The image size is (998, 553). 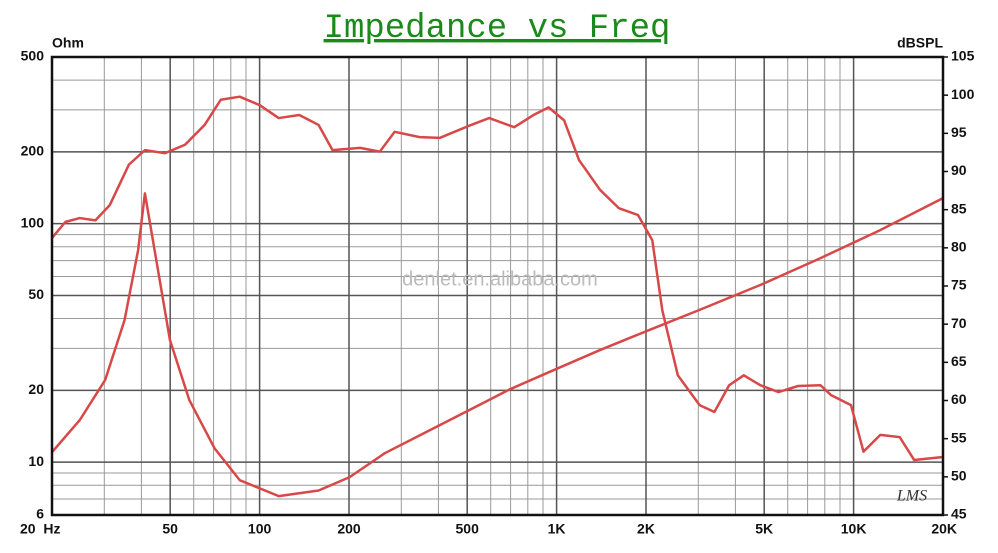 I want to click on y2-tick-label: 105, so click(x=963, y=56).